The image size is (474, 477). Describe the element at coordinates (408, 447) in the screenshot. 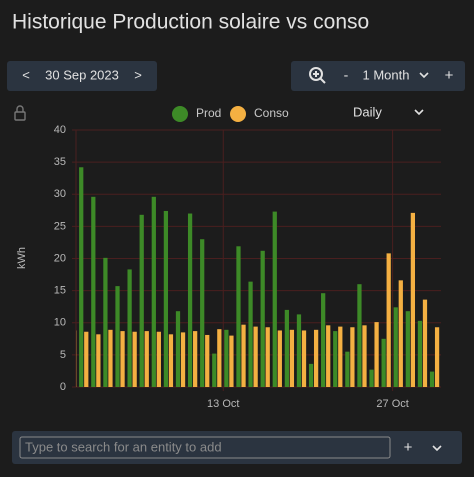

I see `add-button: +` at that location.